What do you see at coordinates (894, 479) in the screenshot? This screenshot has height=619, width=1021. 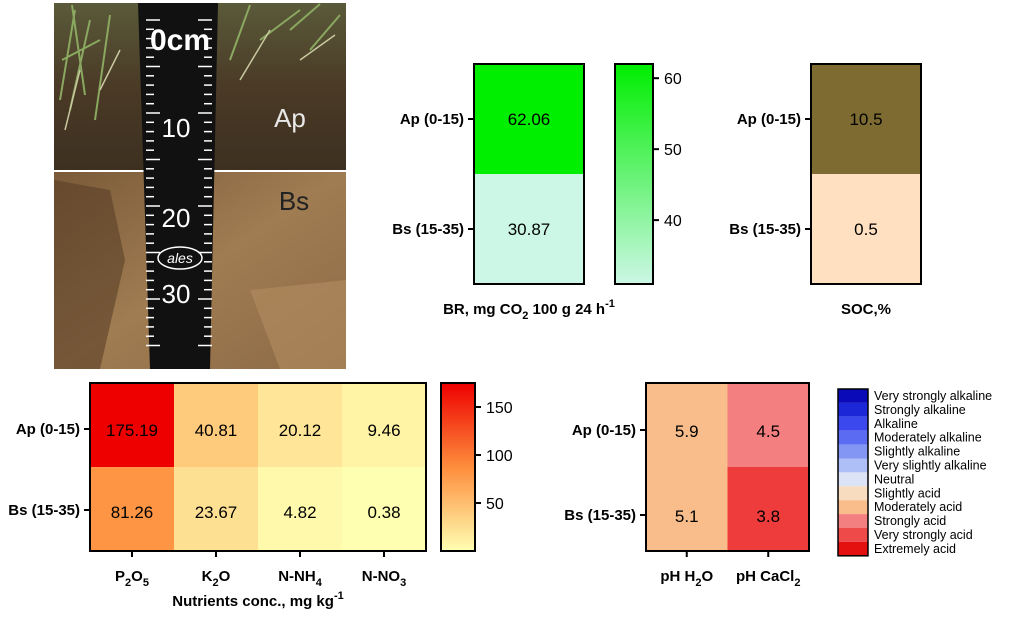 I see `legend-label: Neutral` at bounding box center [894, 479].